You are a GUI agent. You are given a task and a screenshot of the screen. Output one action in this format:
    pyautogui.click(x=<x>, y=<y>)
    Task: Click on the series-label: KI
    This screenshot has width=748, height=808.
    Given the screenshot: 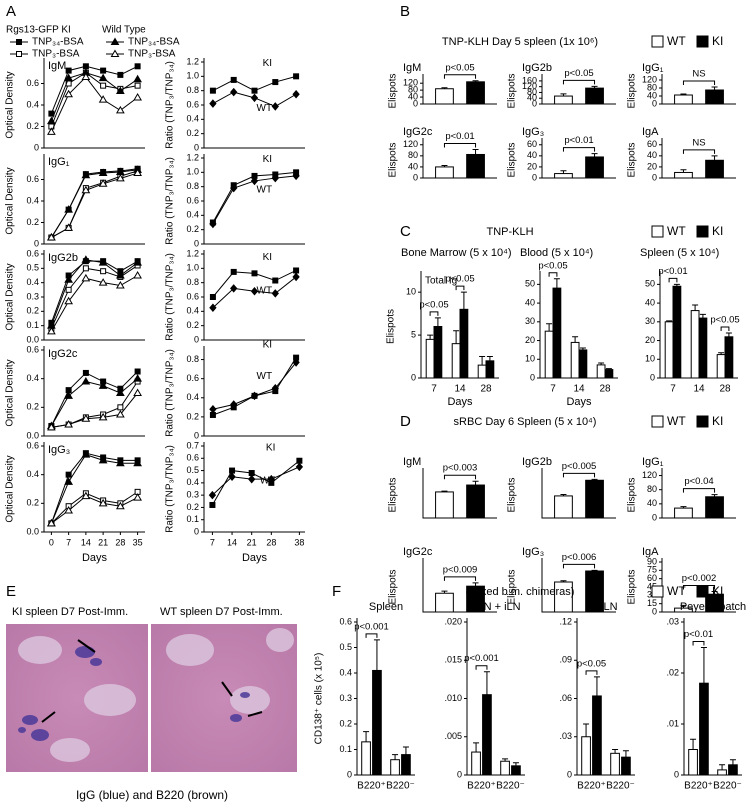 What is the action you would take?
    pyautogui.click(x=267, y=63)
    